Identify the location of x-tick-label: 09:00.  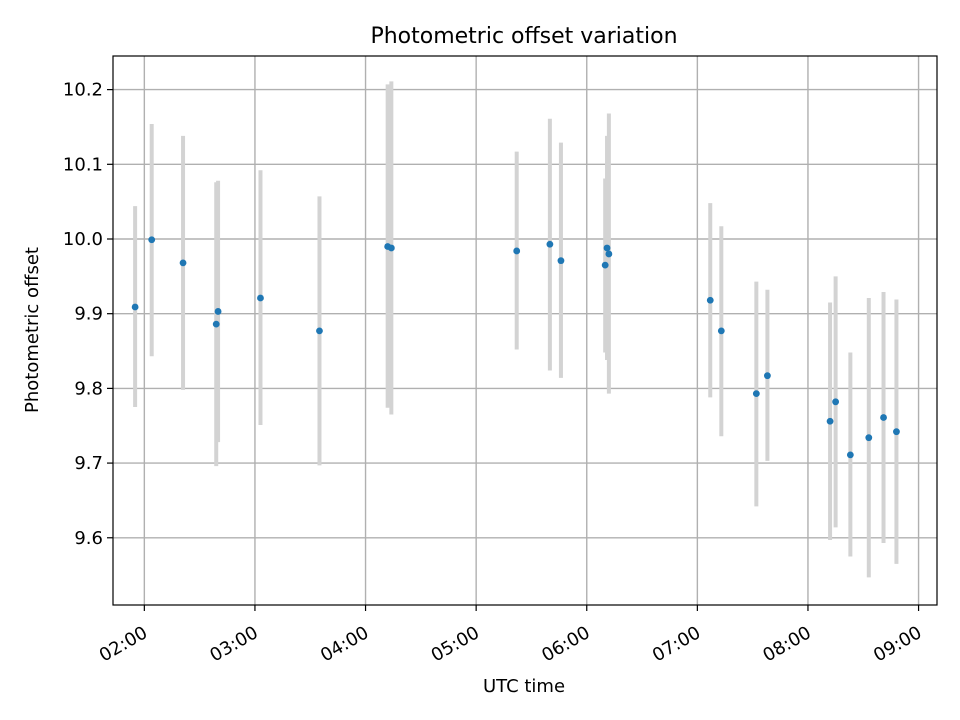
(897, 644).